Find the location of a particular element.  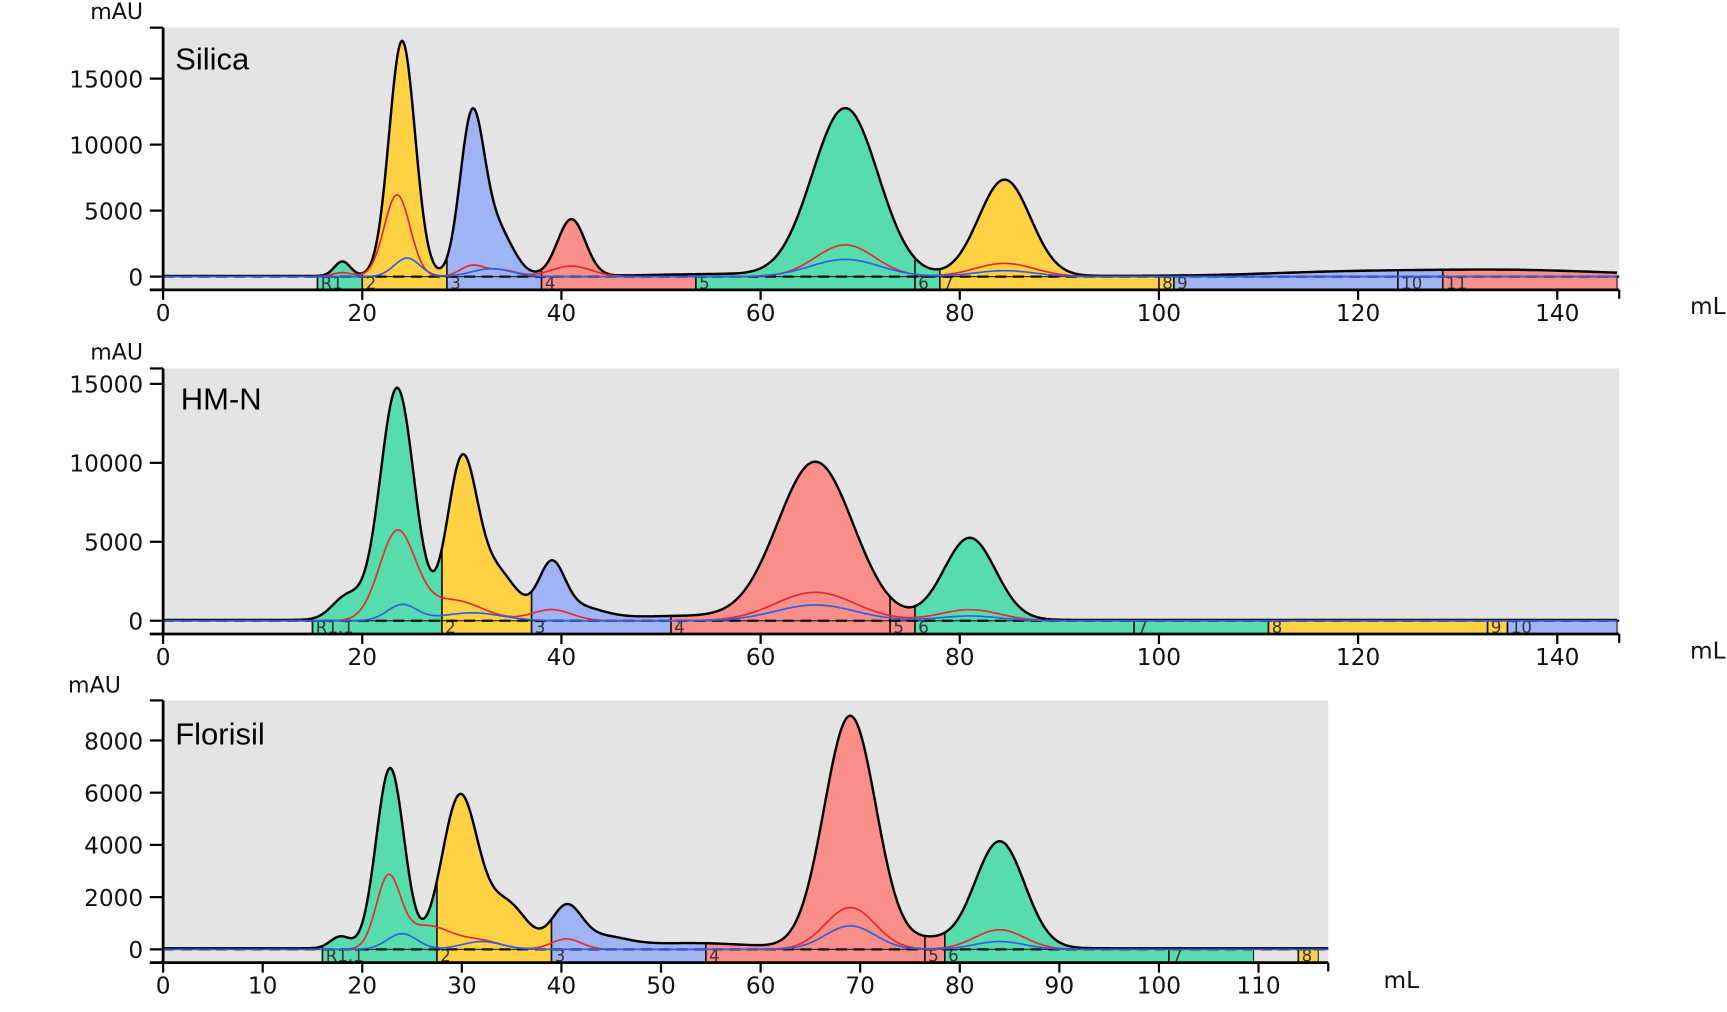

x-tick-label: 80 is located at coordinates (960, 313).